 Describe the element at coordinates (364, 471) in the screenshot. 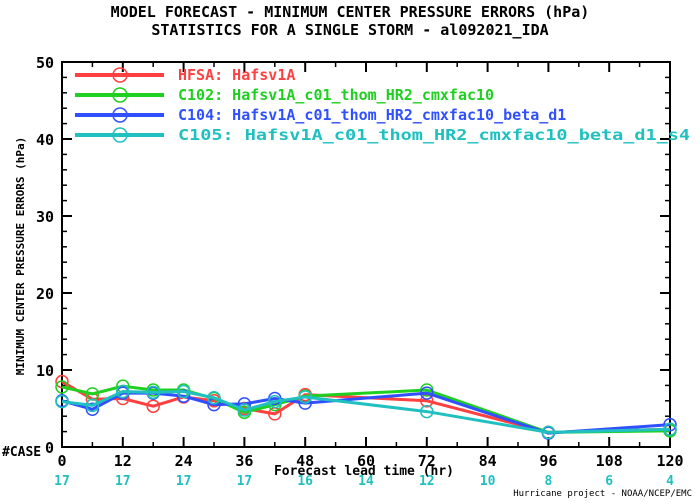

I see `x-axis-label: Forecast lead time (hr)` at that location.